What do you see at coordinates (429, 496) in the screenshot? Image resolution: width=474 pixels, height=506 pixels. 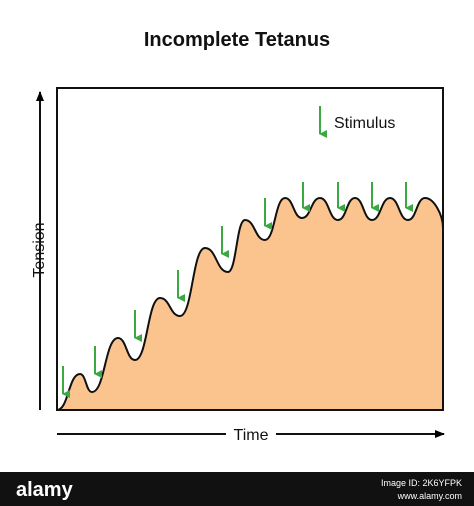 I see `watermark-url: www.alamy.com` at bounding box center [429, 496].